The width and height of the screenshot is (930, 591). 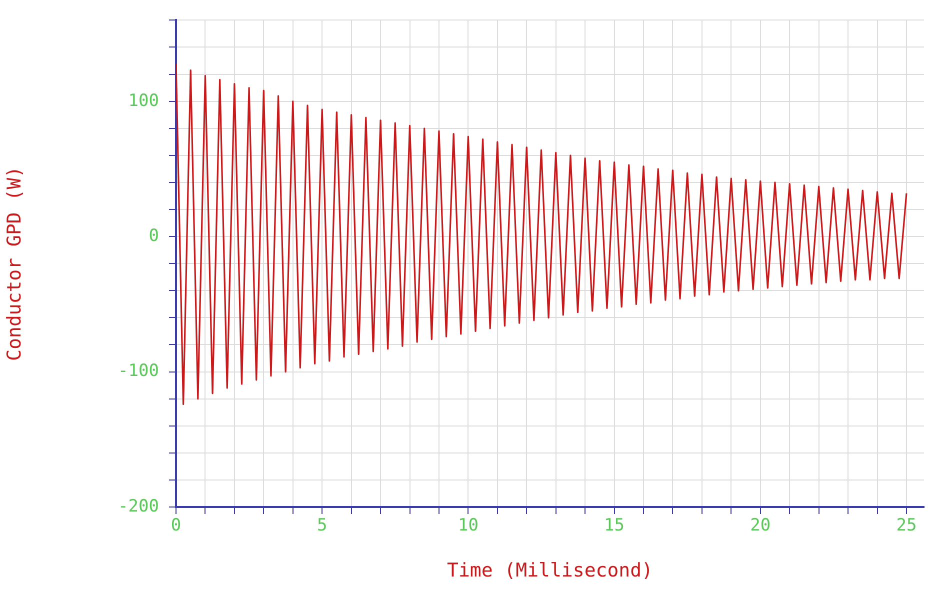 I want to click on y-tick-label: -200, so click(x=138, y=506).